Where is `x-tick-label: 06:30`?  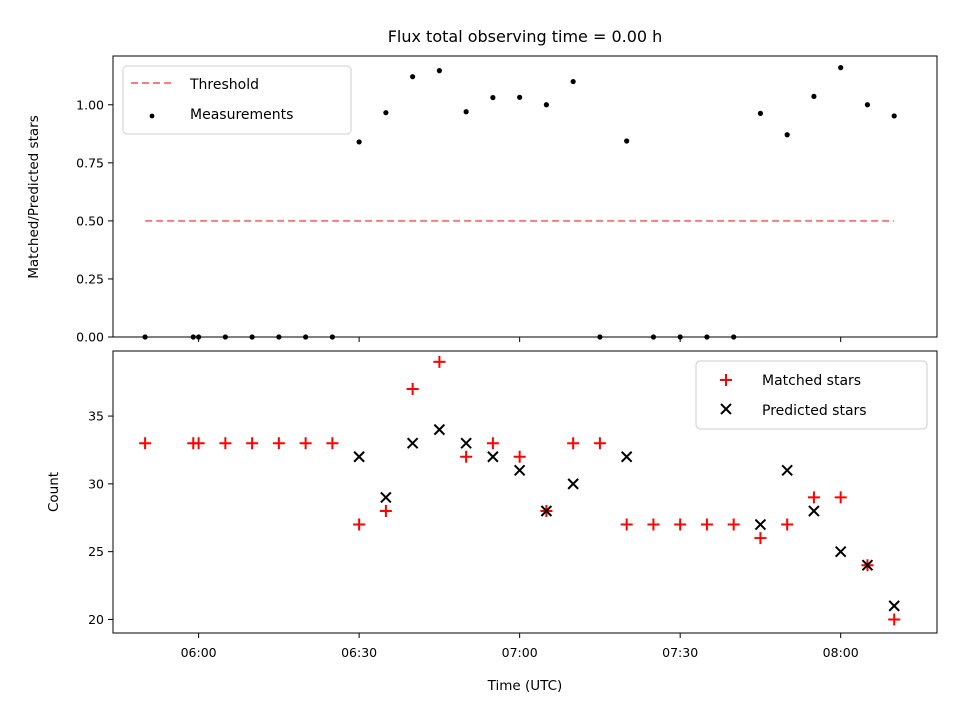
x-tick-label: 06:30 is located at coordinates (359, 652).